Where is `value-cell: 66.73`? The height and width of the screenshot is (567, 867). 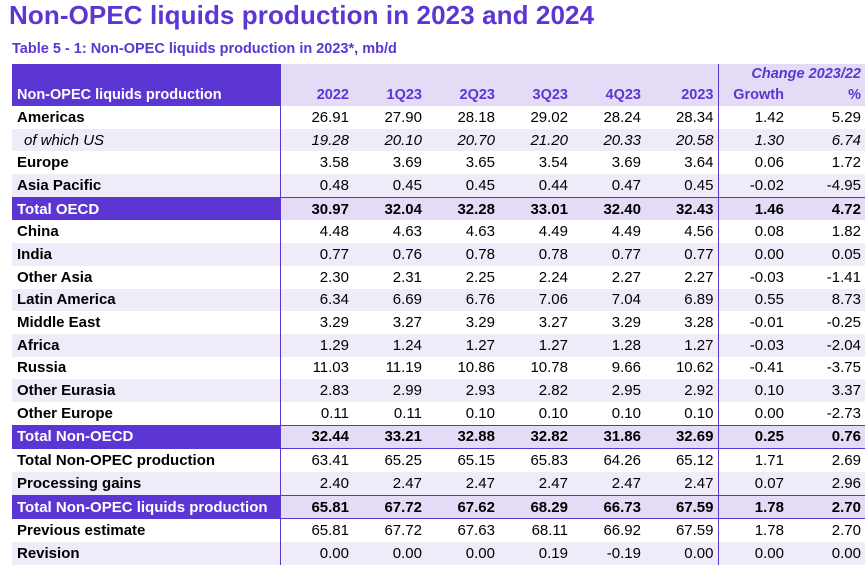
value-cell: 66.73 is located at coordinates (608, 506).